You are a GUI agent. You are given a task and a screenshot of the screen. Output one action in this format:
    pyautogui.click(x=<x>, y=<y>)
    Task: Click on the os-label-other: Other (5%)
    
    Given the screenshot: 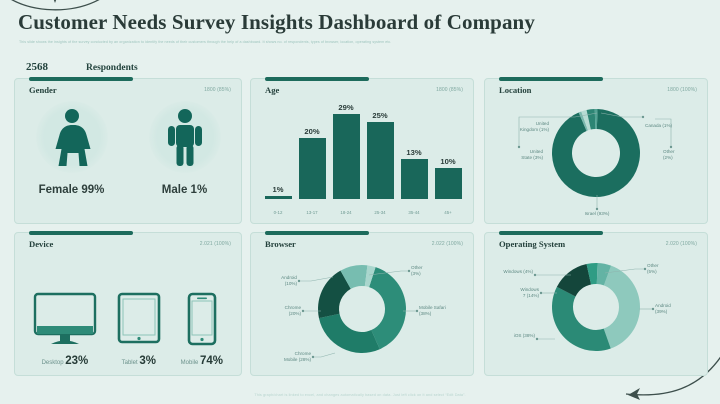 What is the action you would take?
    pyautogui.click(x=653, y=268)
    